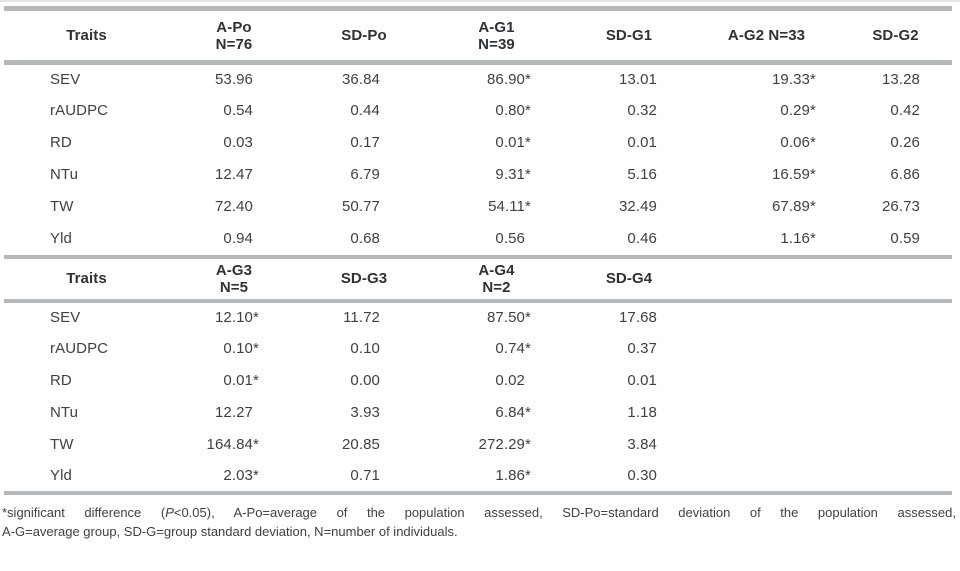 The width and height of the screenshot is (960, 571). What do you see at coordinates (496, 44) in the screenshot?
I see `header-line: N=39` at bounding box center [496, 44].